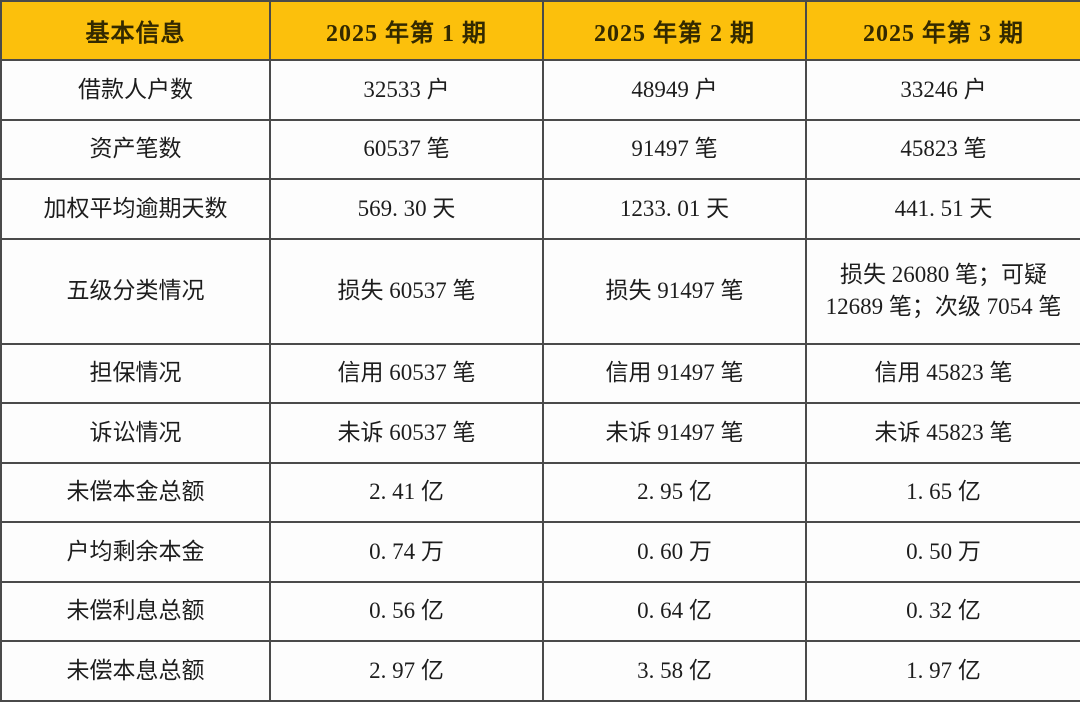  I want to click on period-3-value-cell: 0. 32 亿, so click(942, 611).